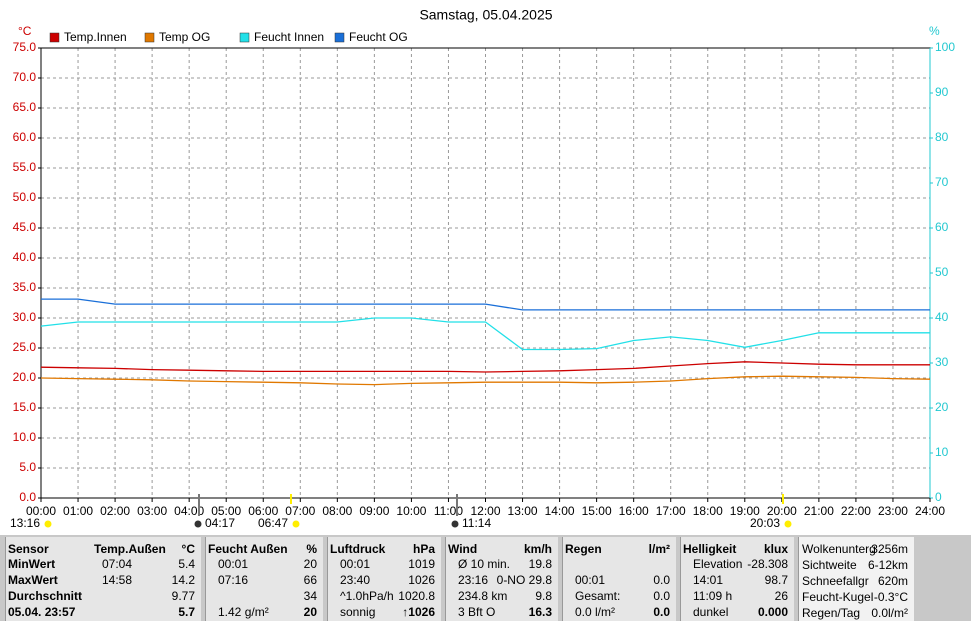  I want to click on y-tick-label: 40.0, so click(25, 257).